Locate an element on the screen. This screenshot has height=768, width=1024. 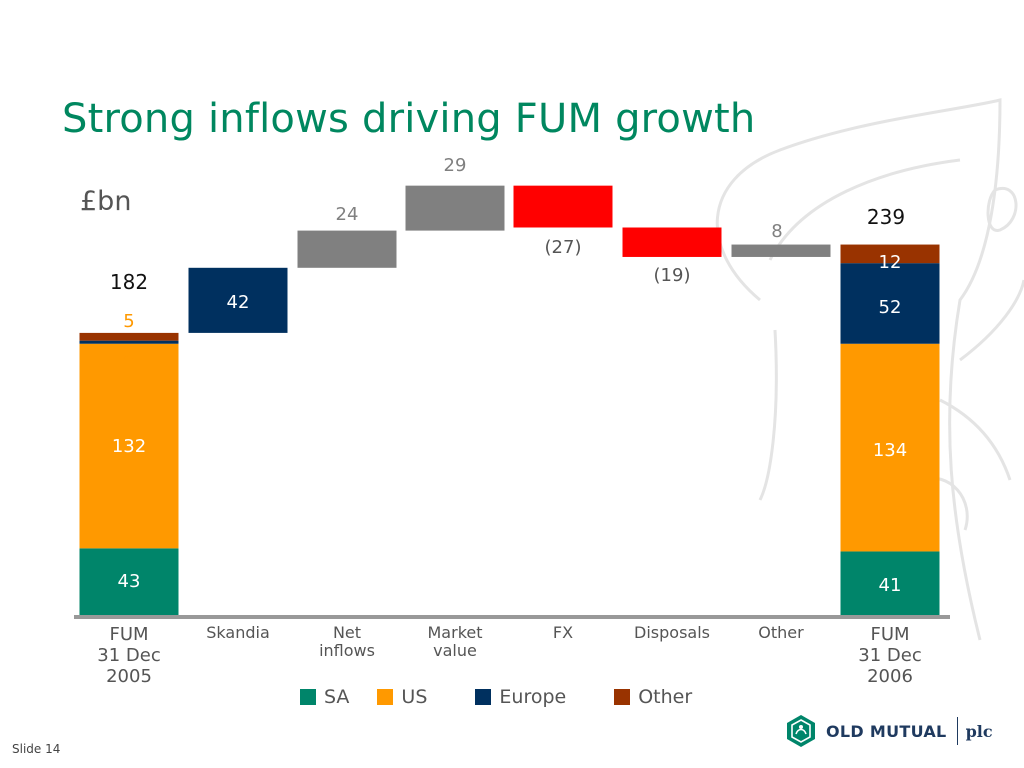
category-label-7-line-1: 31 Dec is located at coordinates (889, 655).